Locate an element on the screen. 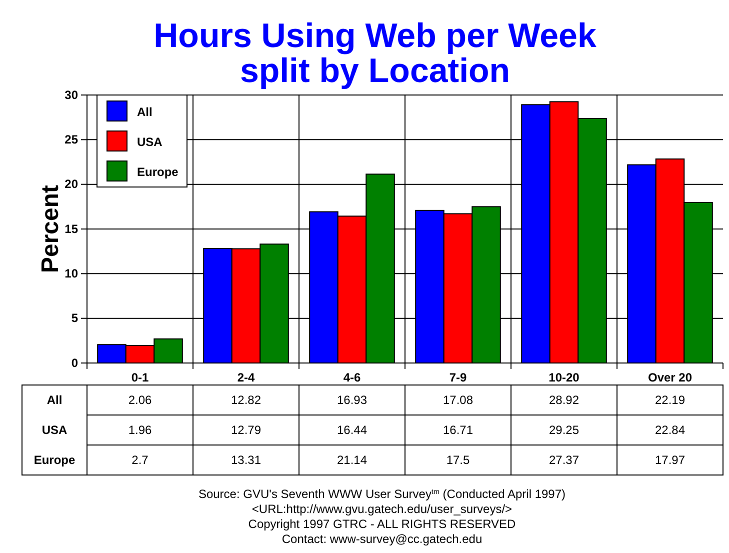 This screenshot has width=729, height=553. x-tick-label: 0-1 is located at coordinates (140, 377).